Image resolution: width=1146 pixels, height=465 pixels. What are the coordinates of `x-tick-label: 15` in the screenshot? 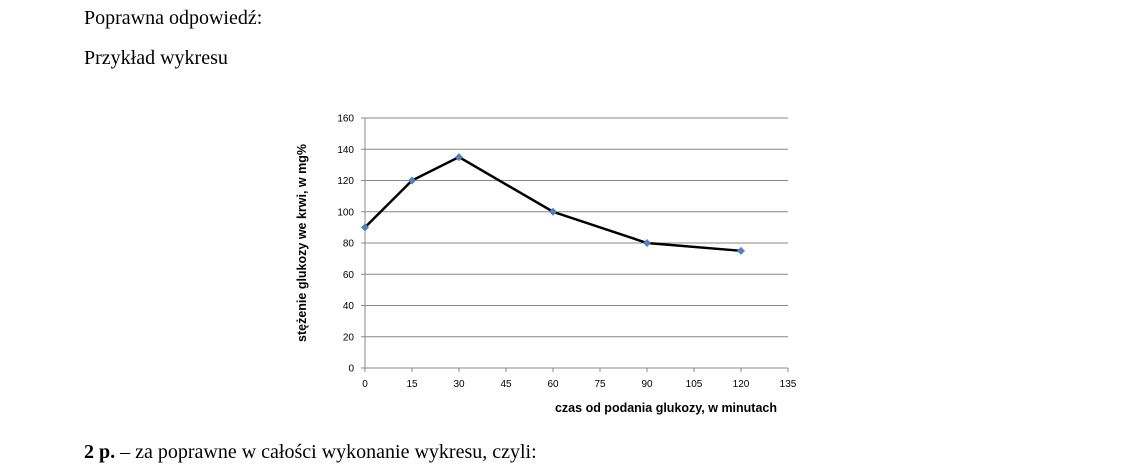 It's located at (412, 384).